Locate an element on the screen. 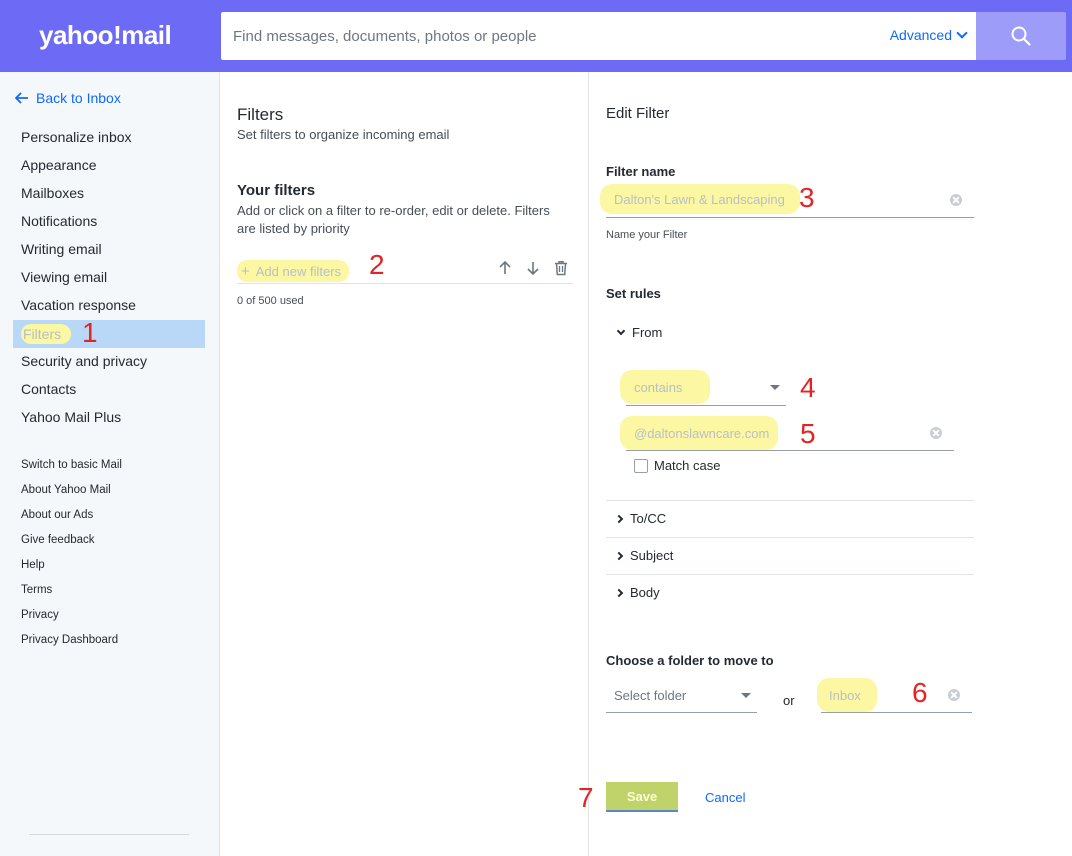 Image resolution: width=1072 pixels, height=856 pixels. annotation-number: 1 is located at coordinates (90, 332).